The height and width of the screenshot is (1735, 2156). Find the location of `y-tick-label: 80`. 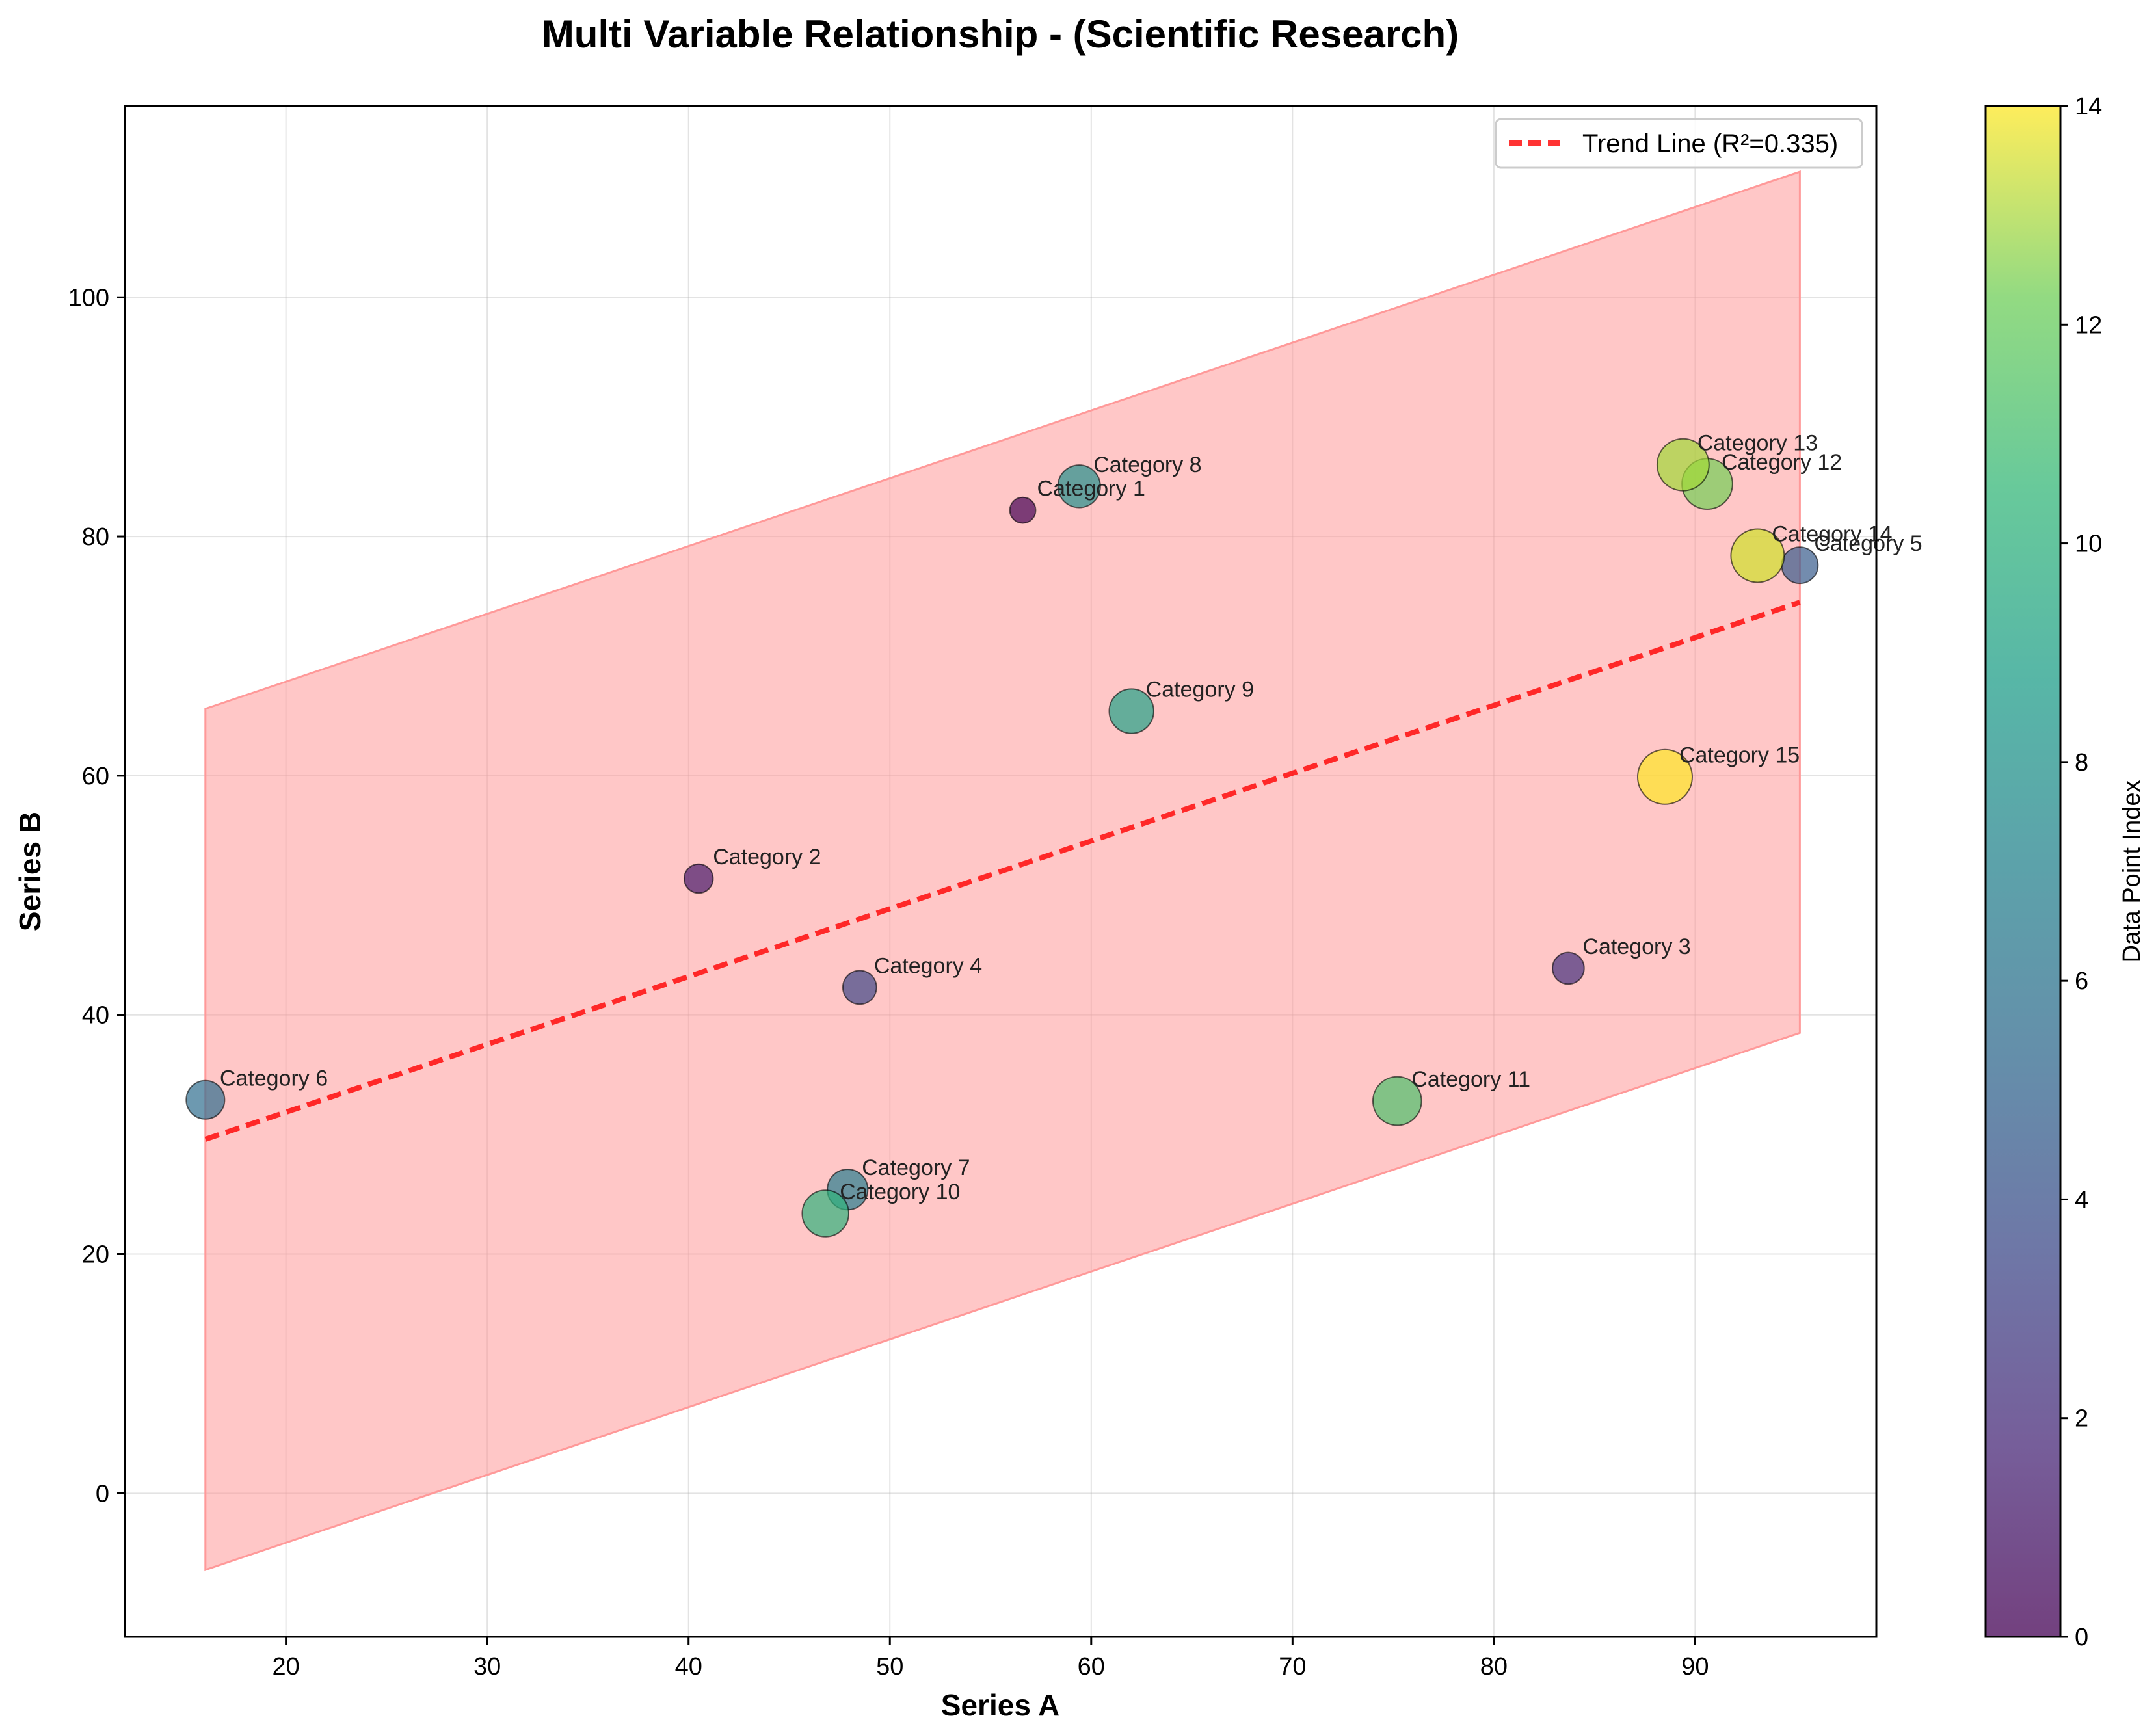

y-tick-label: 80 is located at coordinates (95, 537).